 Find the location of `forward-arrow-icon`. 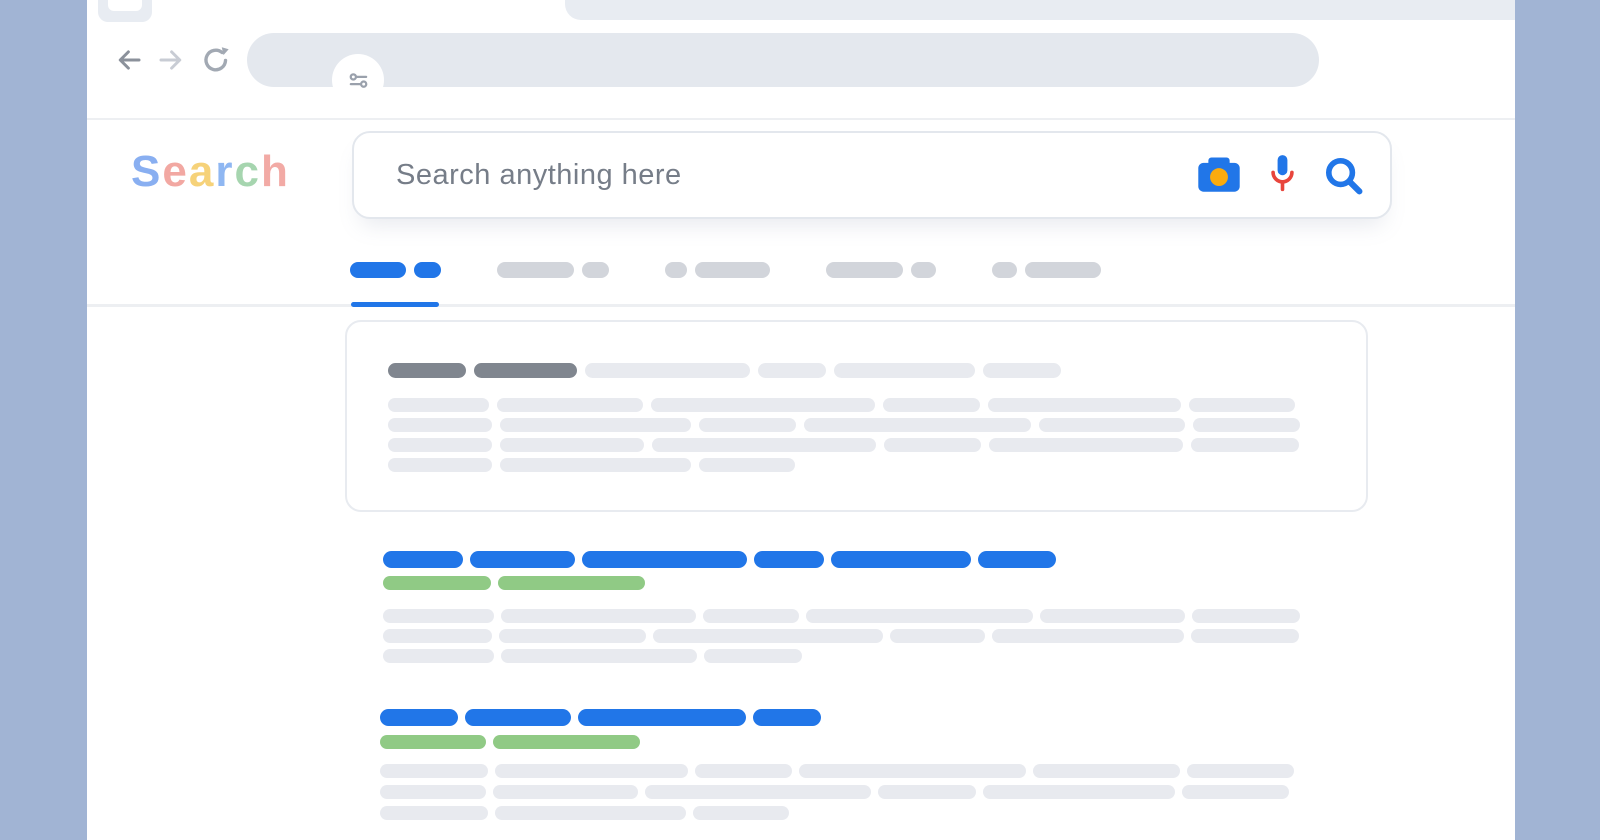

forward-arrow-icon is located at coordinates (171, 60).